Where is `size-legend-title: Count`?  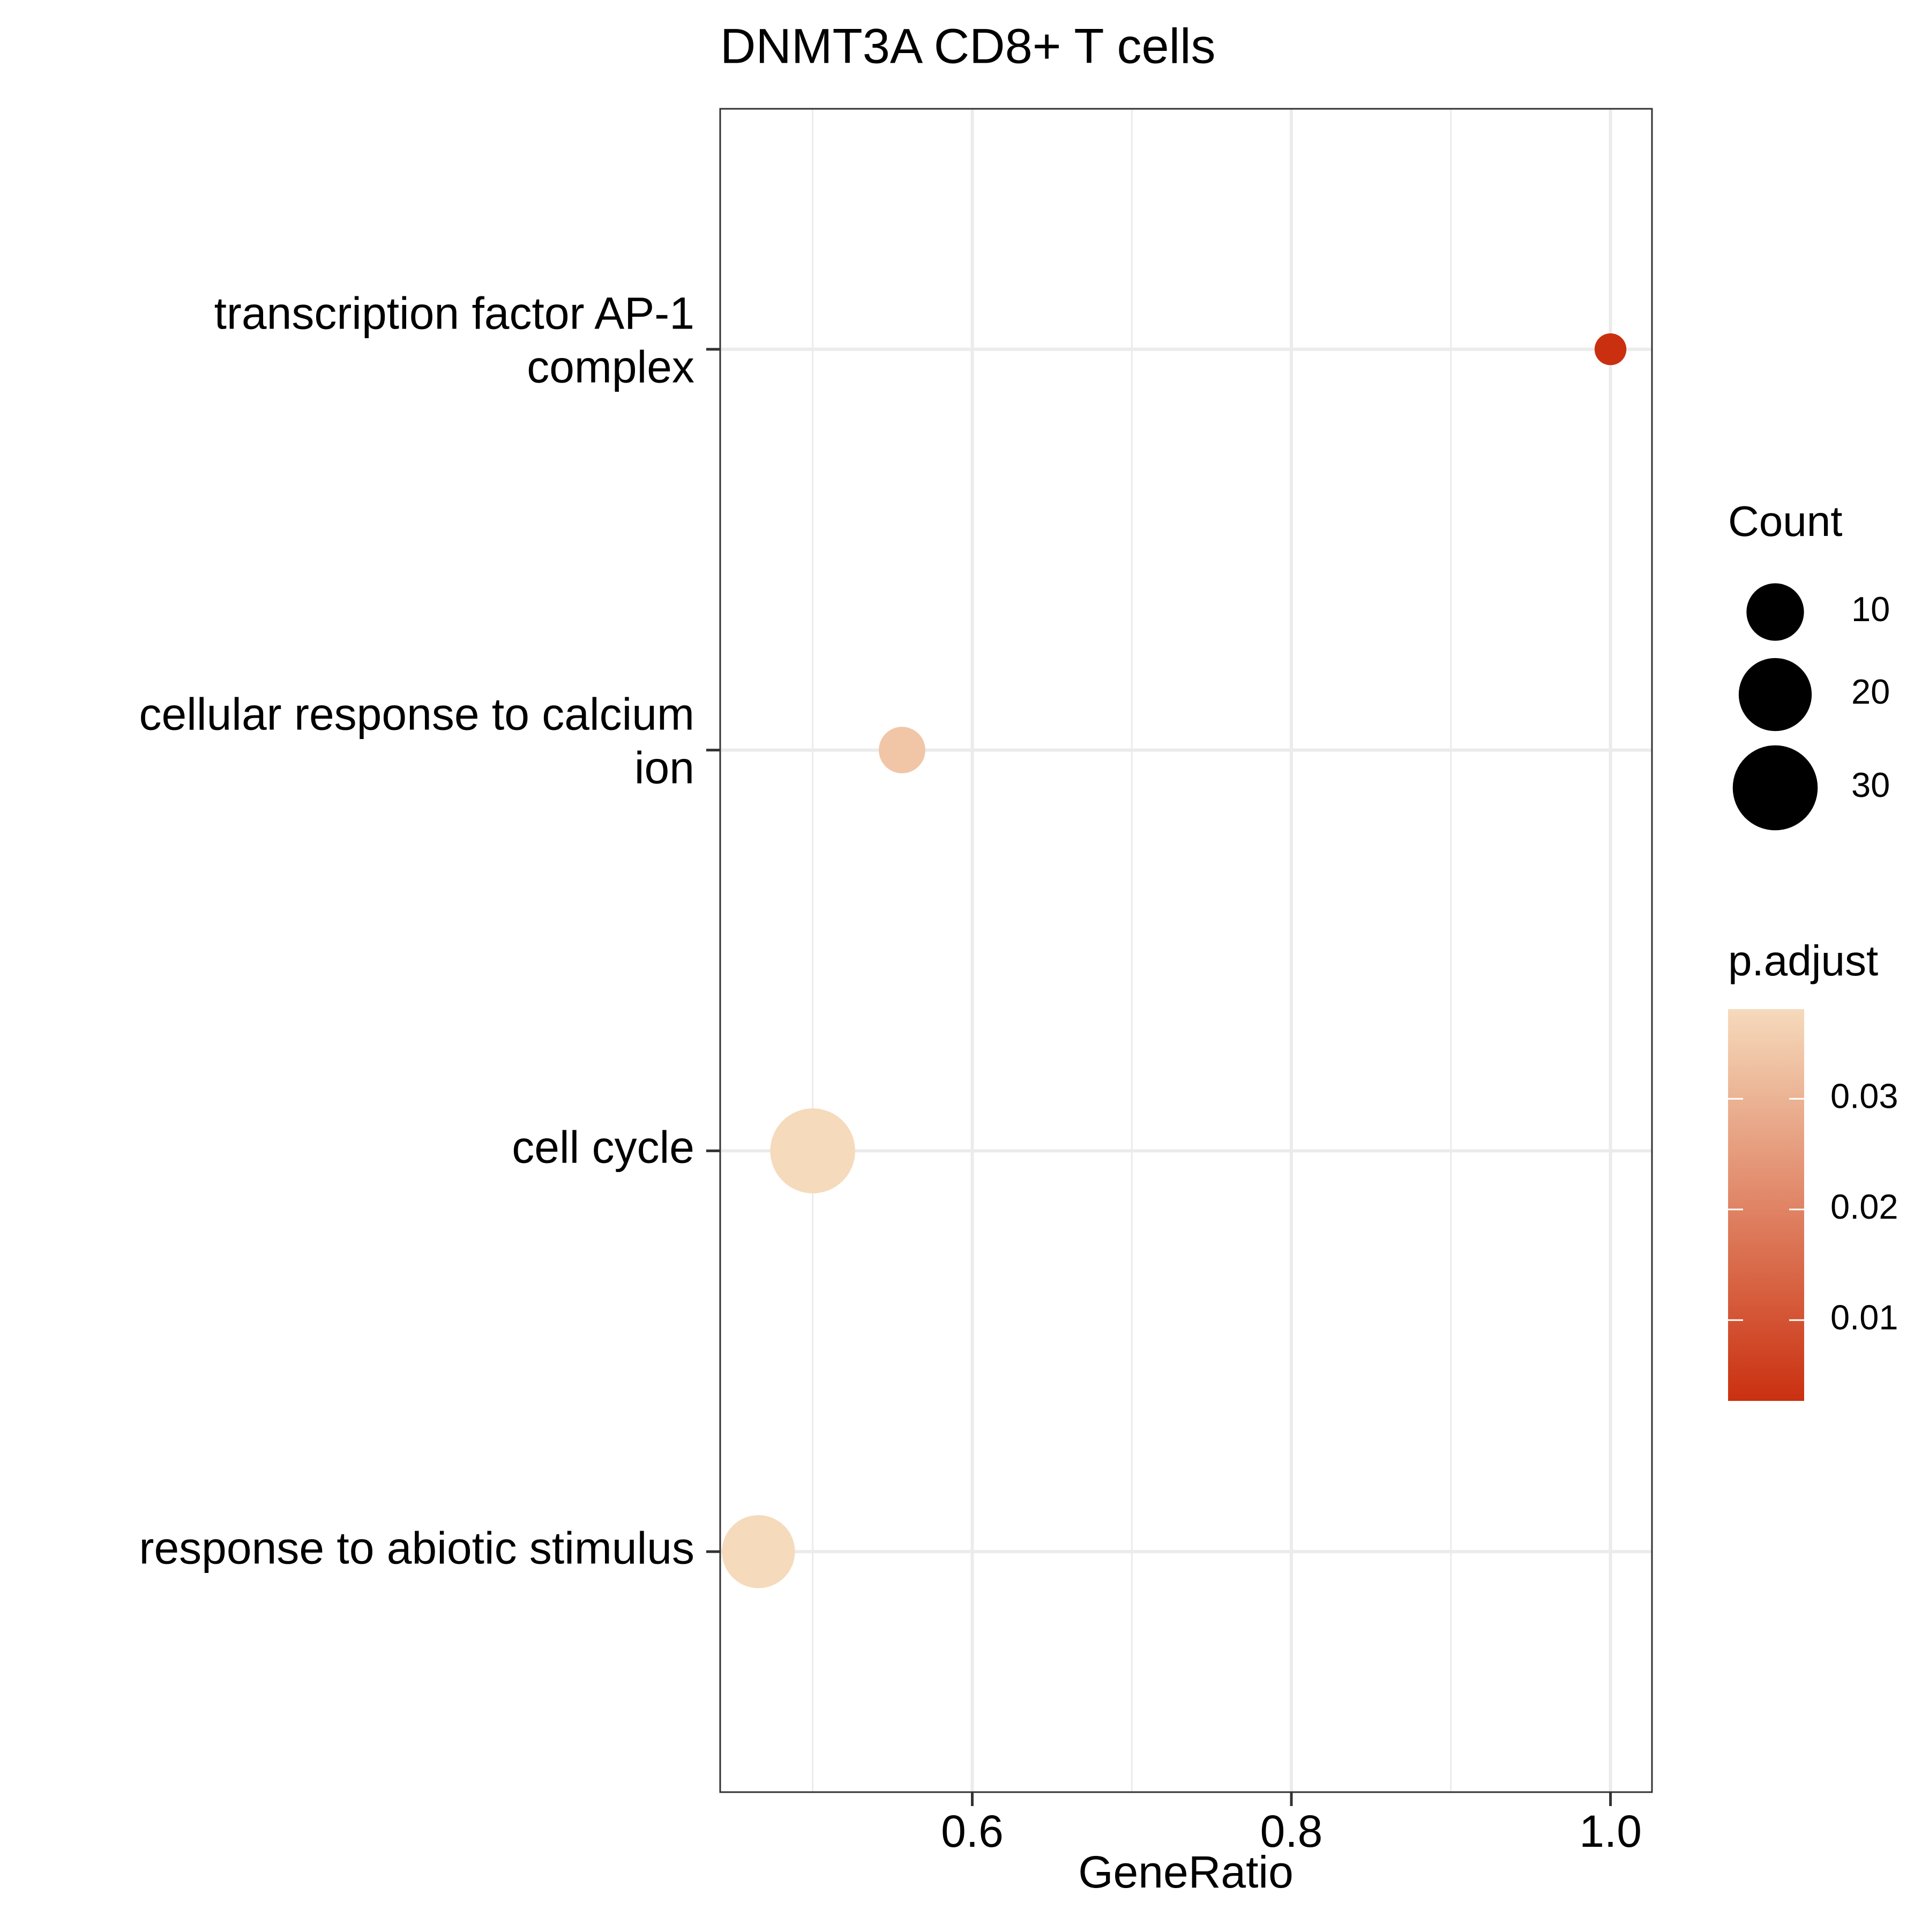 size-legend-title: Count is located at coordinates (1785, 521).